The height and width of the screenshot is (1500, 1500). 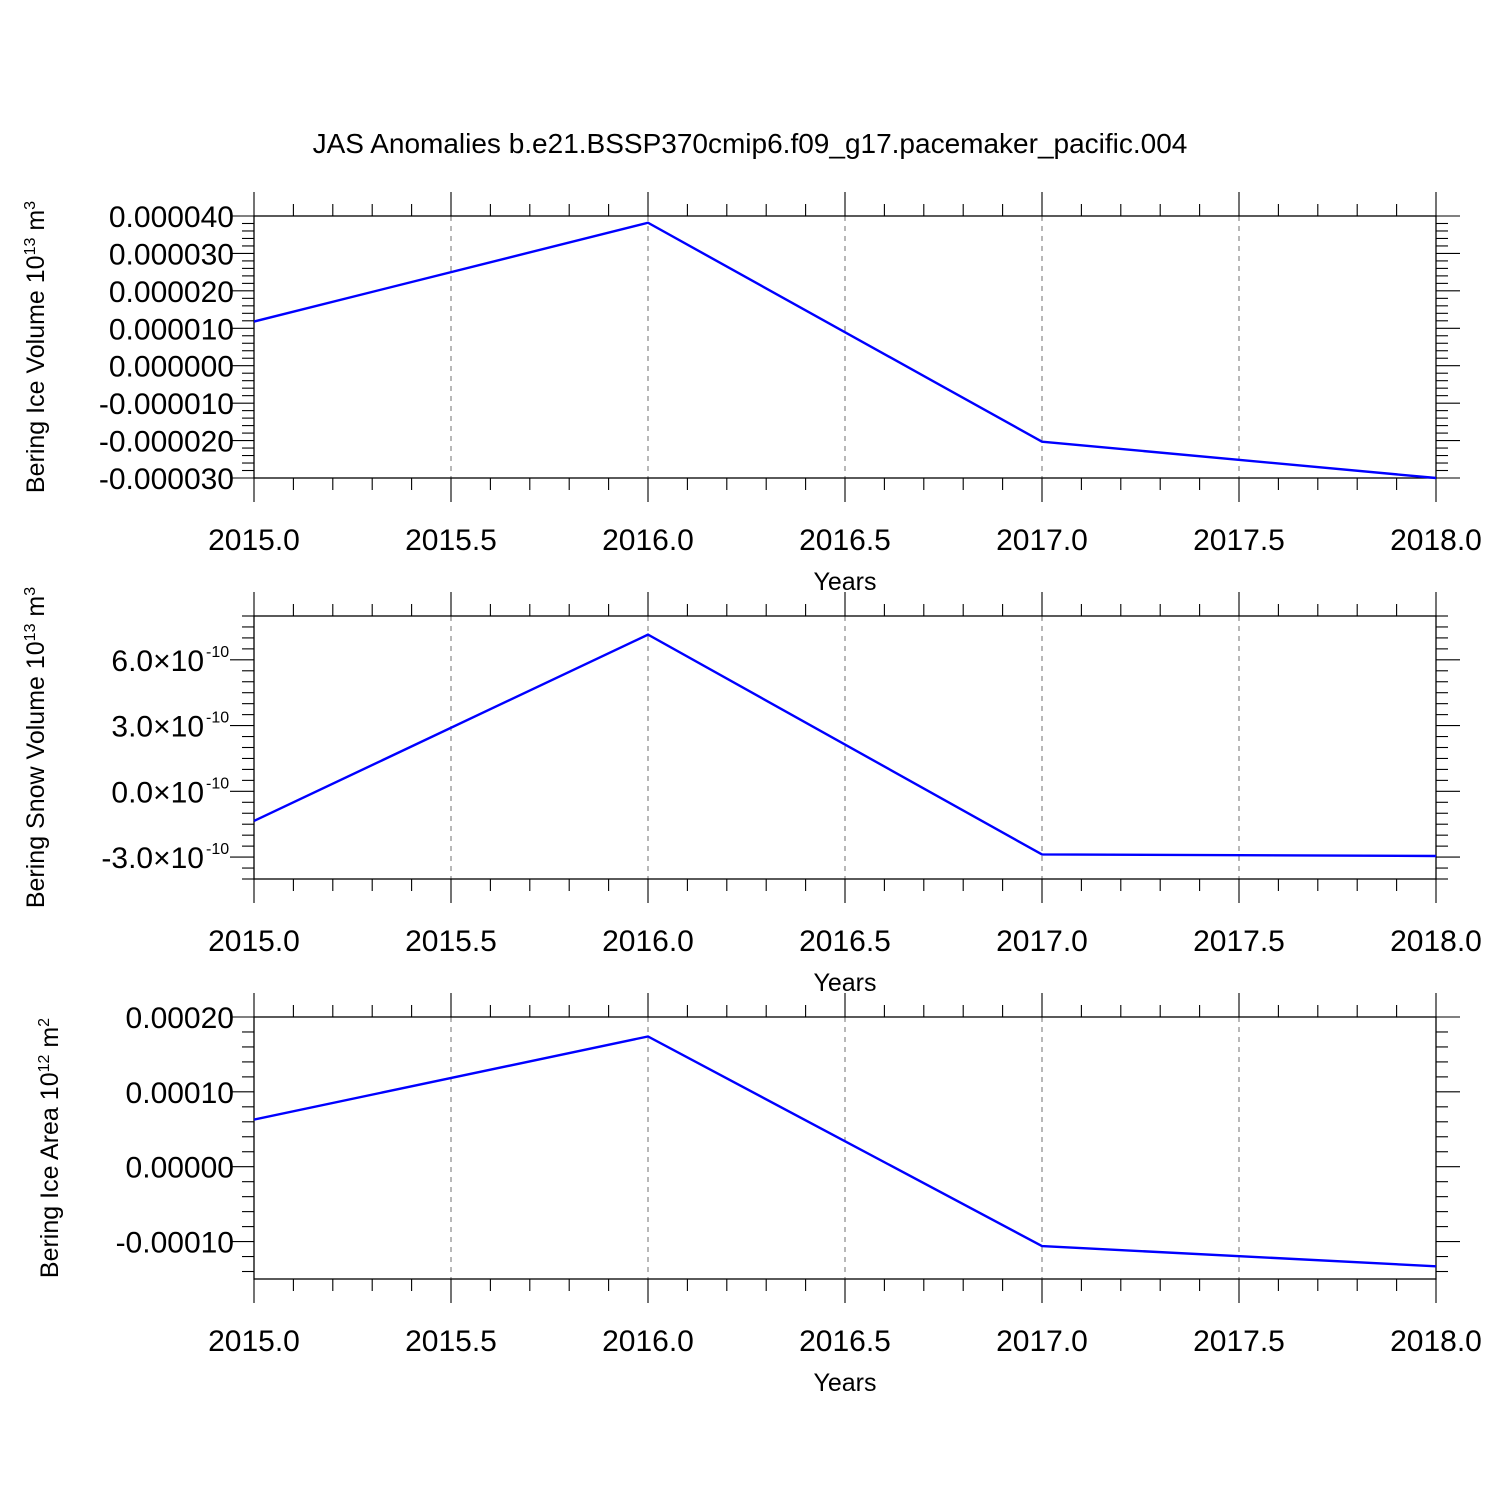 What do you see at coordinates (171, 292) in the screenshot?
I see `y-tick-label: 0.000020` at bounding box center [171, 292].